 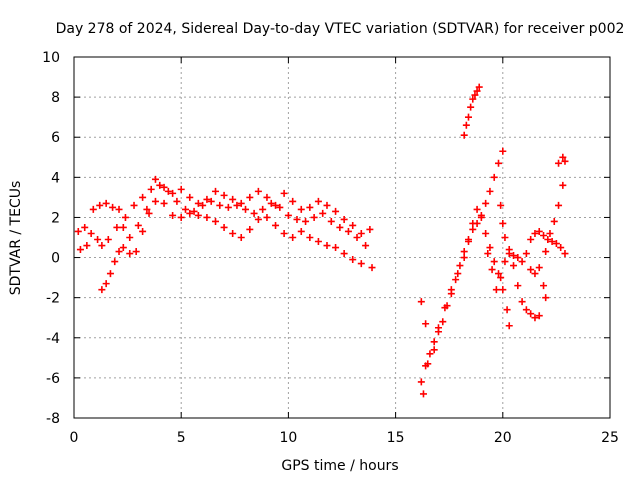 I want to click on x-axis-label: GPS time / hours, so click(x=339, y=466).